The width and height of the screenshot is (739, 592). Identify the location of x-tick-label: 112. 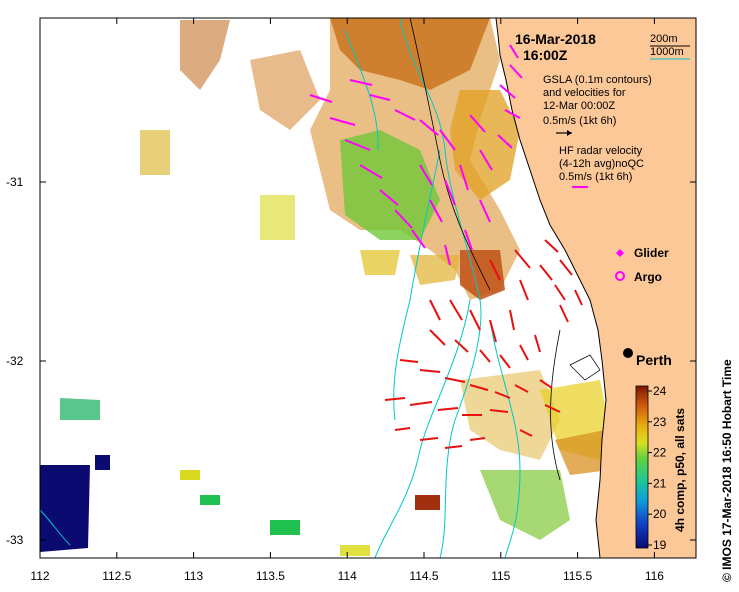
(39, 576).